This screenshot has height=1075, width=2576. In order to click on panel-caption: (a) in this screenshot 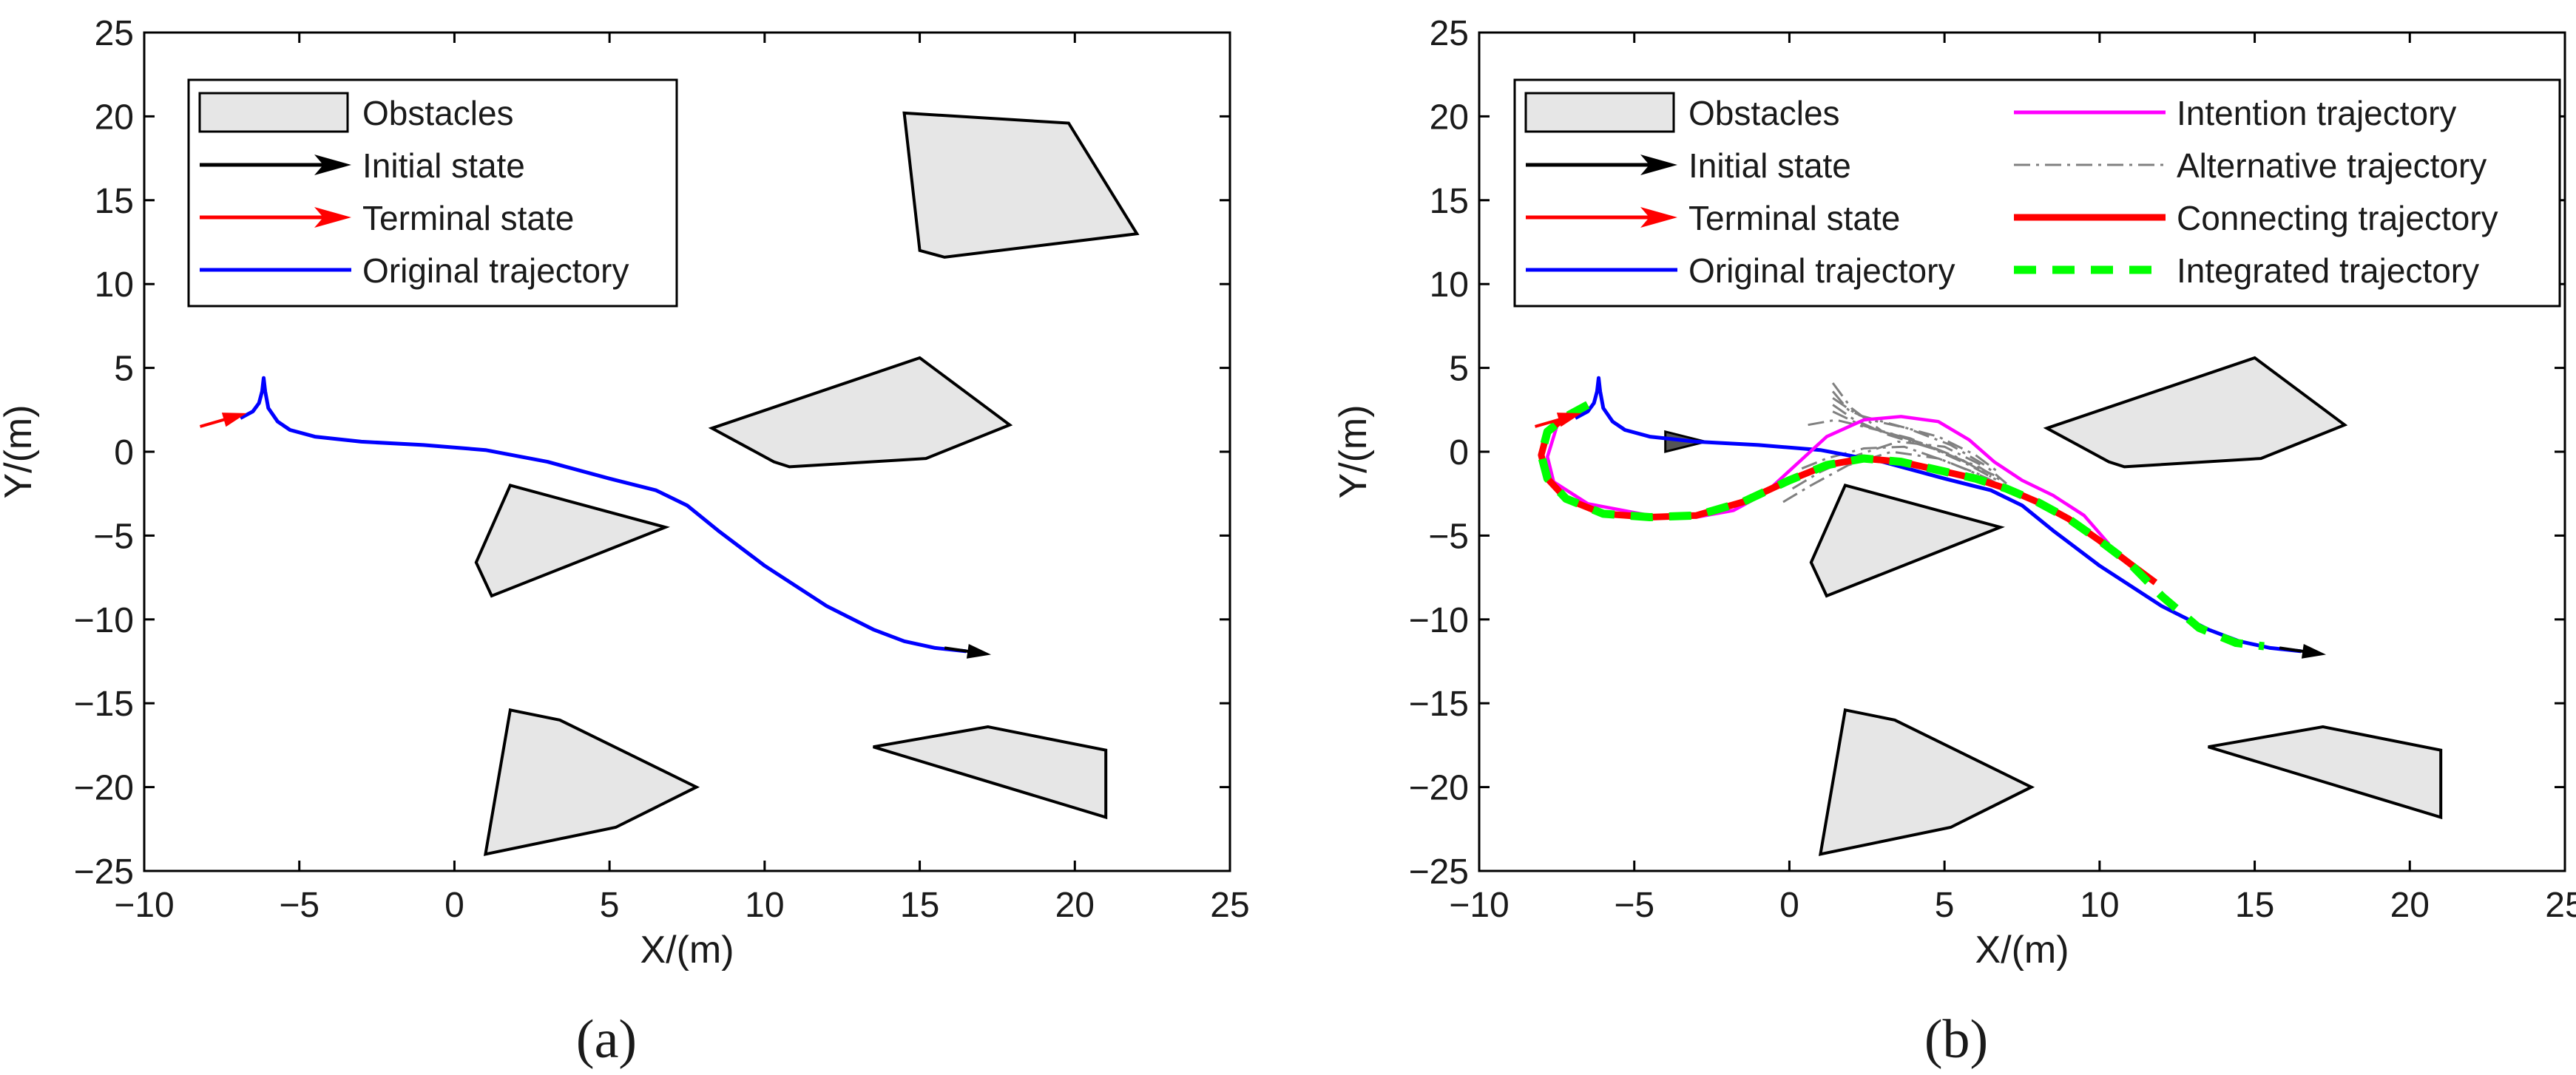, I will do `click(606, 1039)`.